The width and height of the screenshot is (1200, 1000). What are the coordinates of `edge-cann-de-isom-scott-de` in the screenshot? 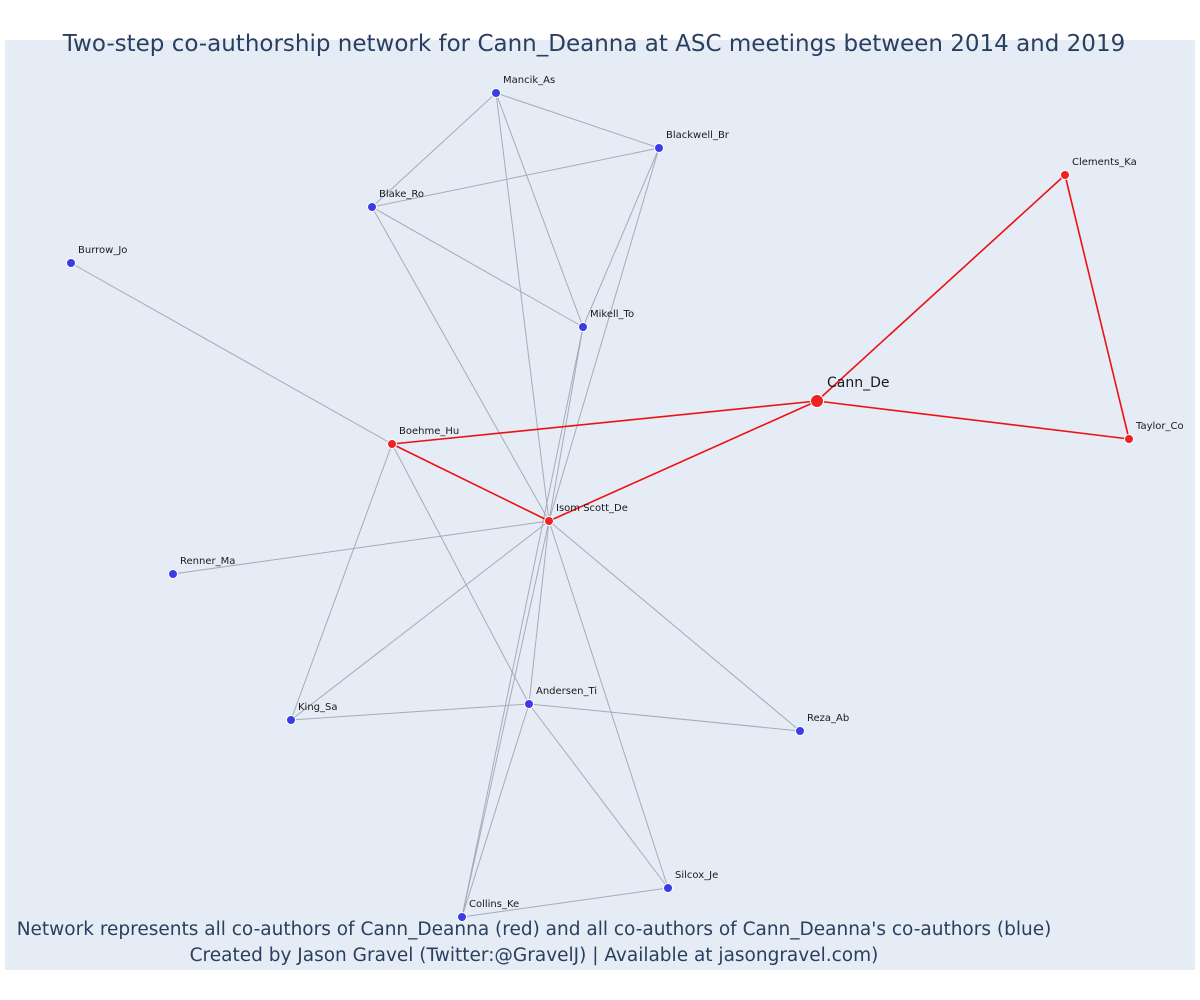 It's located at (683, 461).